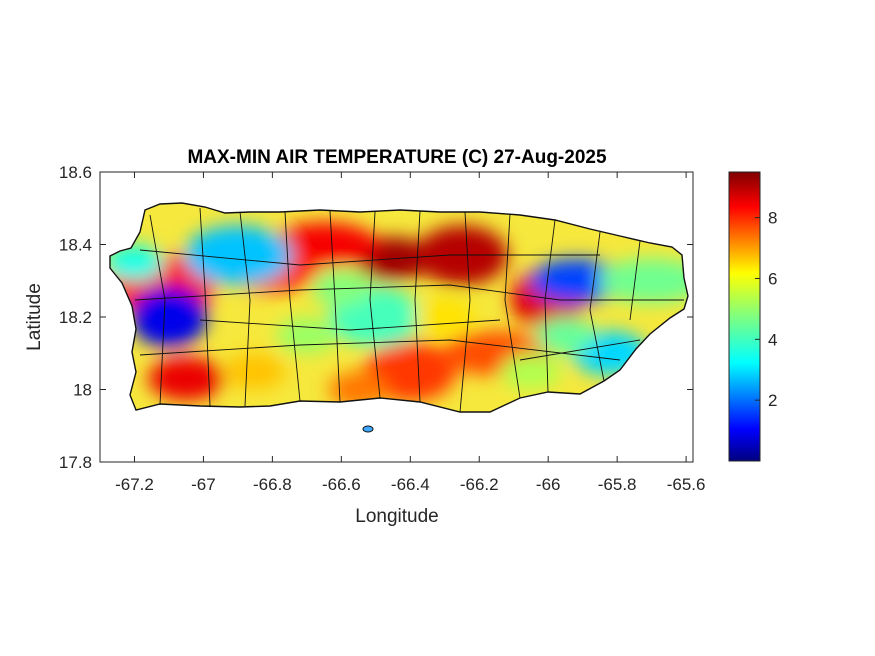  What do you see at coordinates (341, 484) in the screenshot?
I see `x-tick-label: -66.6` at bounding box center [341, 484].